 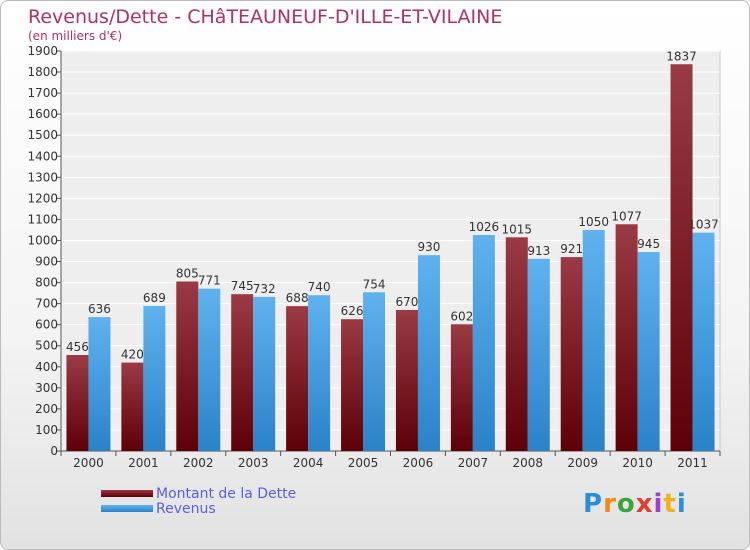 What do you see at coordinates (209, 369) in the screenshot?
I see `bar-revenus-2002` at bounding box center [209, 369].